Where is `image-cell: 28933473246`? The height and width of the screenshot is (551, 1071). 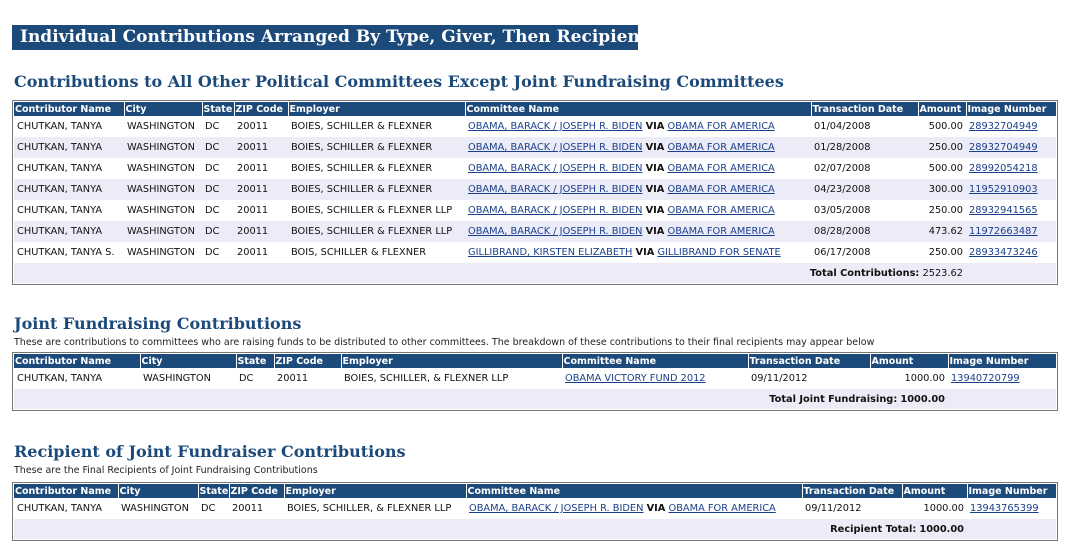
image-cell: 28933473246 is located at coordinates (1011, 252).